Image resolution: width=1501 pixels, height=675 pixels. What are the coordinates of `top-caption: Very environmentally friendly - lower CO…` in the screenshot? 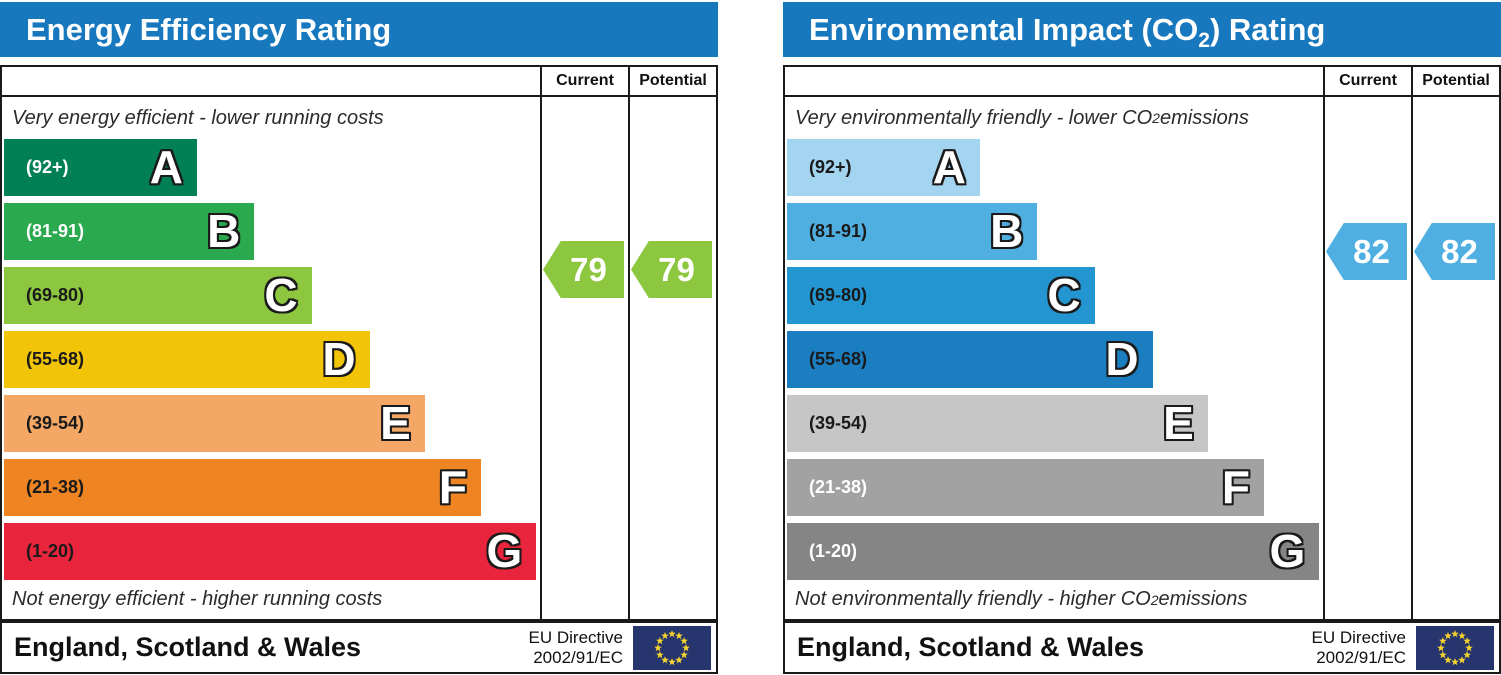 It's located at (1022, 117).